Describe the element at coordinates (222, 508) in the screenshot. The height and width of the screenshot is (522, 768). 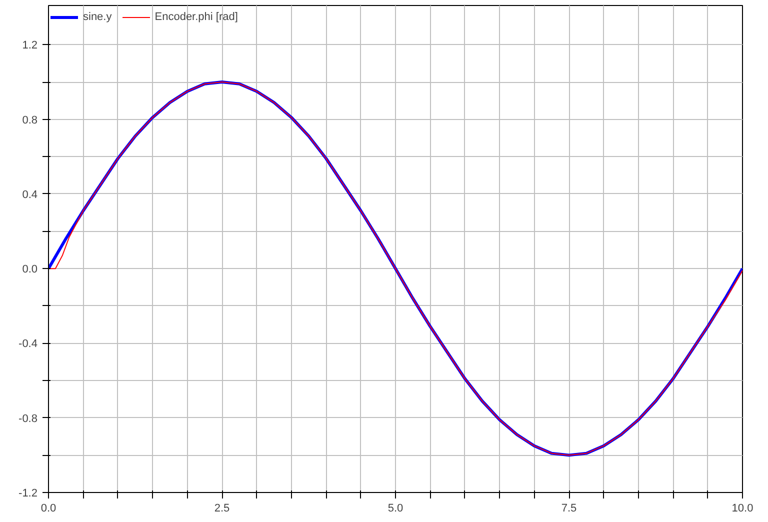
I see `x-tick-label: 2.5` at that location.